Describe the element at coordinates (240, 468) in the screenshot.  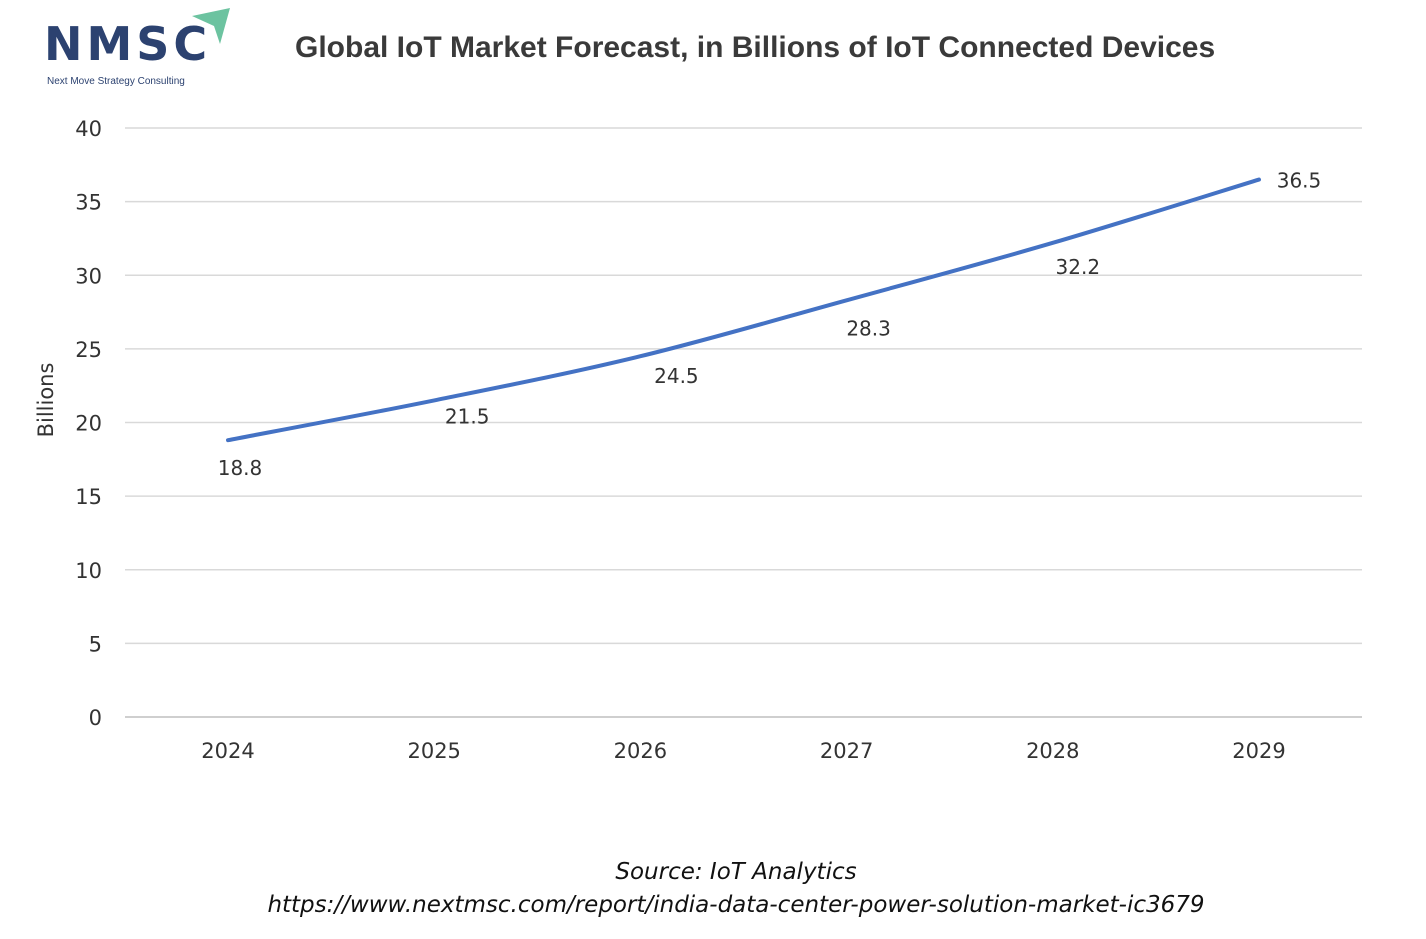
I see `data-label: 18.8` at that location.